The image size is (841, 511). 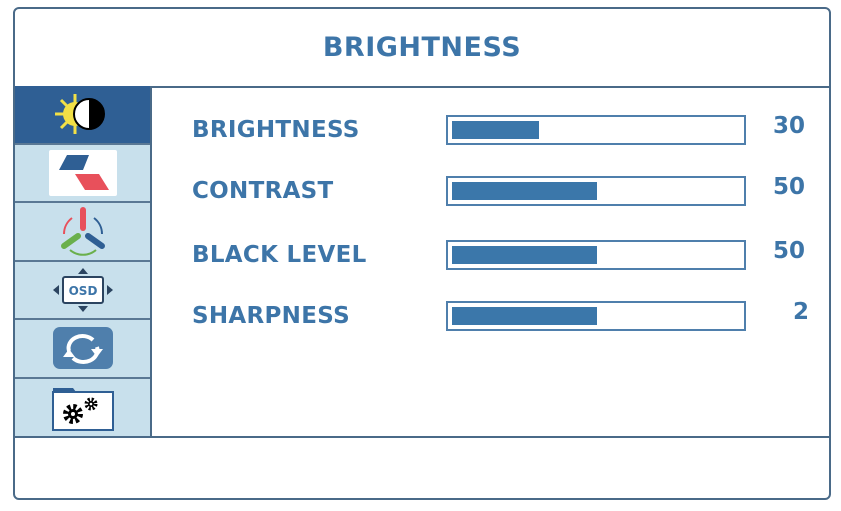 I want to click on sidebar-item-system, so click(x=82, y=408).